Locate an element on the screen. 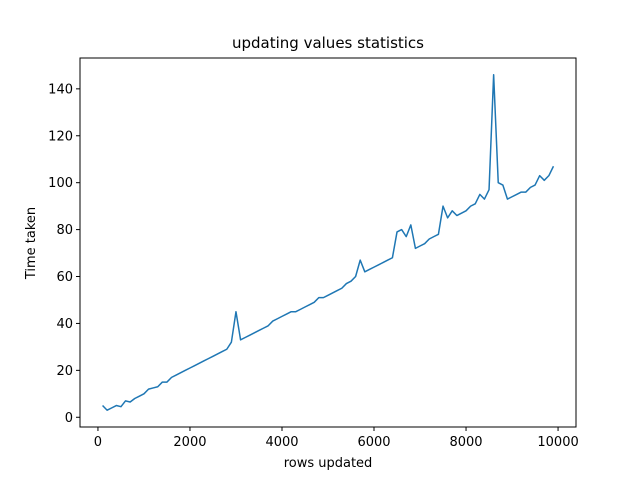 The width and height of the screenshot is (640, 484). y-tick-label: 100 is located at coordinates (60, 183).